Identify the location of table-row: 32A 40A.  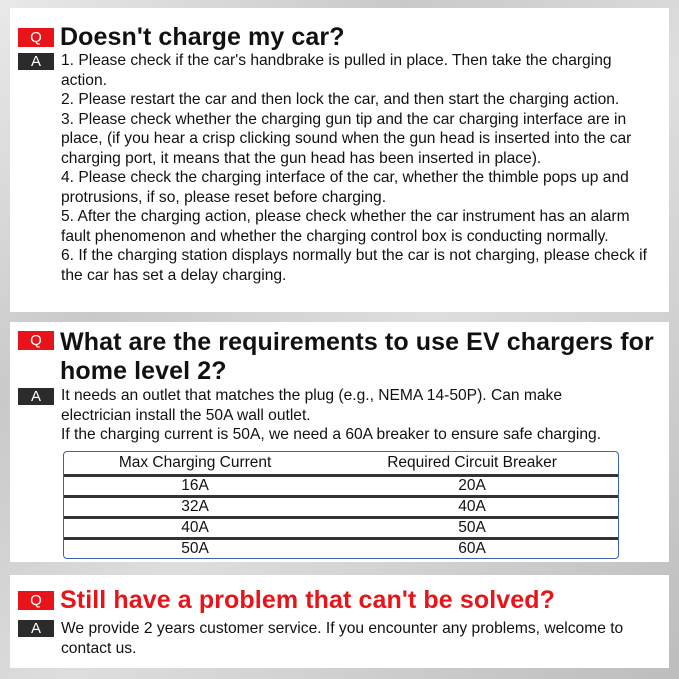
(341, 505).